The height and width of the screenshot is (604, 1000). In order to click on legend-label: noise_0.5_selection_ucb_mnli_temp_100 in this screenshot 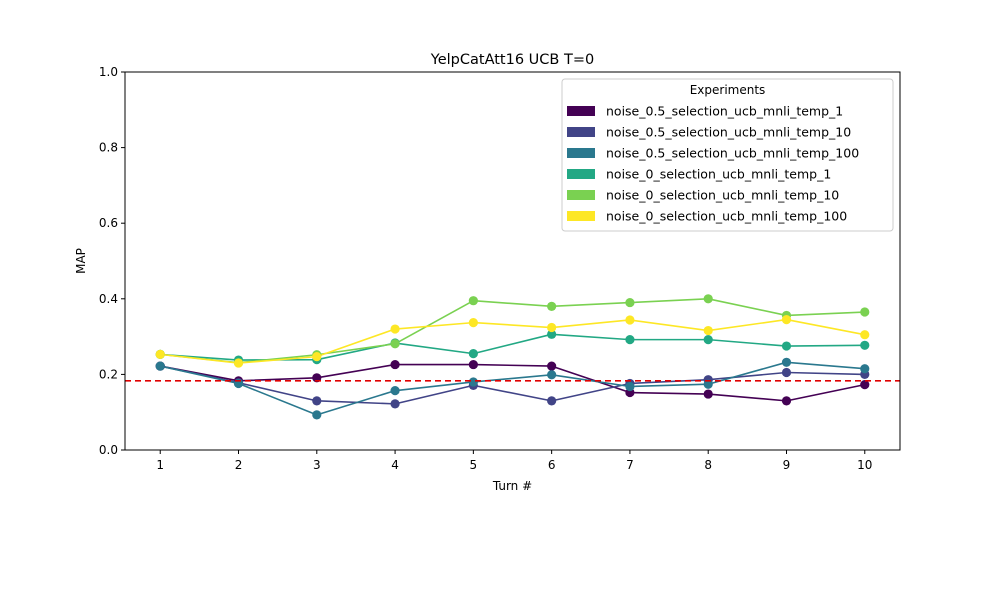, I will do `click(732, 153)`.